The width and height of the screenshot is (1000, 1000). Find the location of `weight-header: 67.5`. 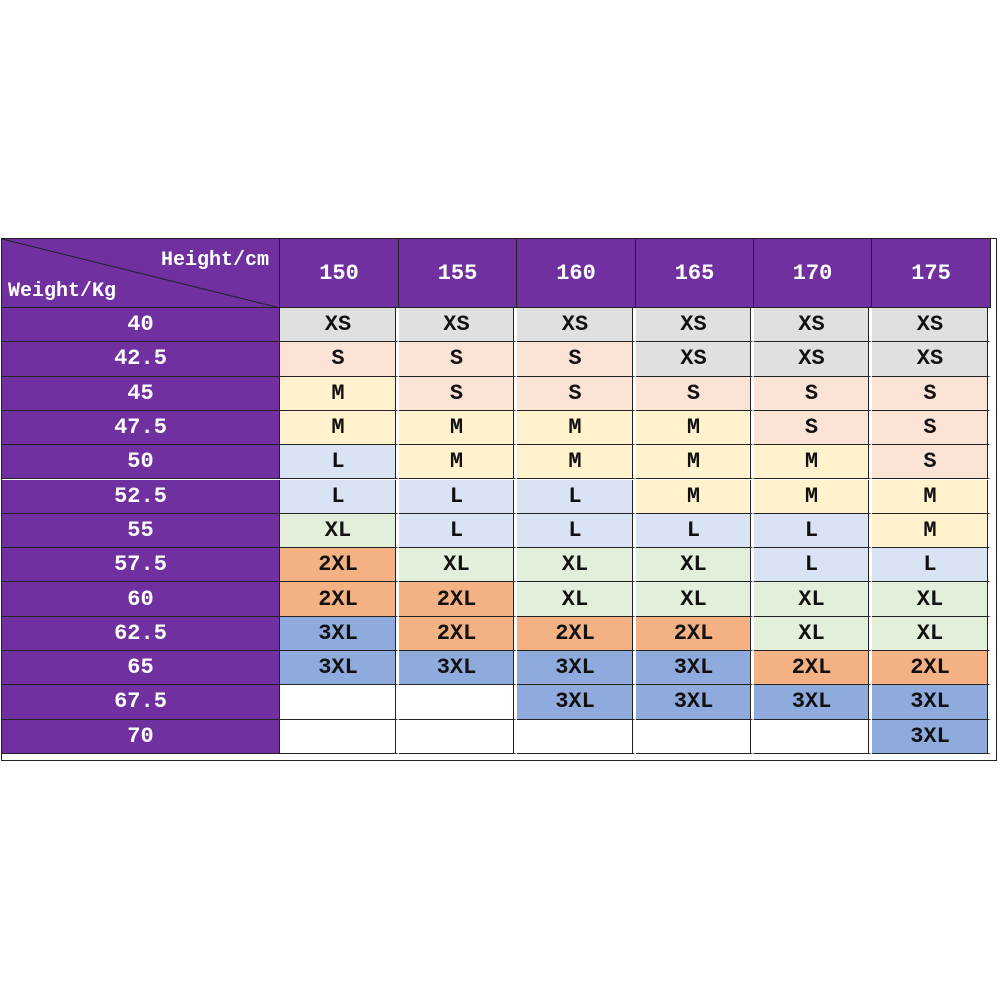

weight-header: 67.5 is located at coordinates (141, 702).